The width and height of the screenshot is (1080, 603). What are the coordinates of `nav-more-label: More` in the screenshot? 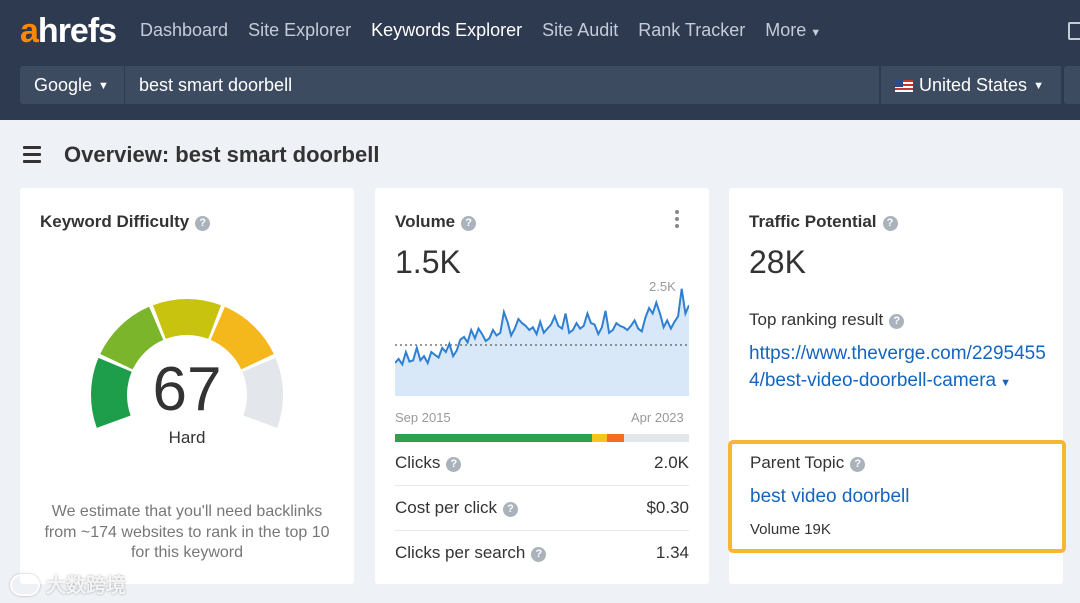 It's located at (786, 30).